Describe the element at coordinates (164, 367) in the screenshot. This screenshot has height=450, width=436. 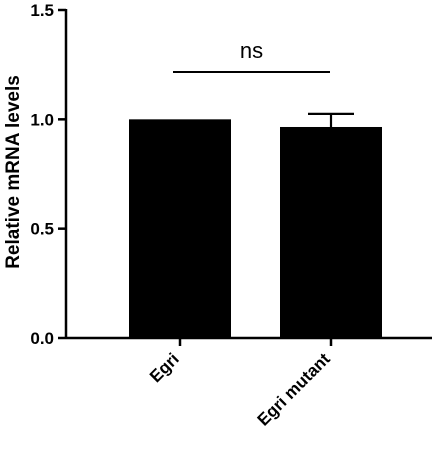
I see `x-tick-label: Egri` at that location.